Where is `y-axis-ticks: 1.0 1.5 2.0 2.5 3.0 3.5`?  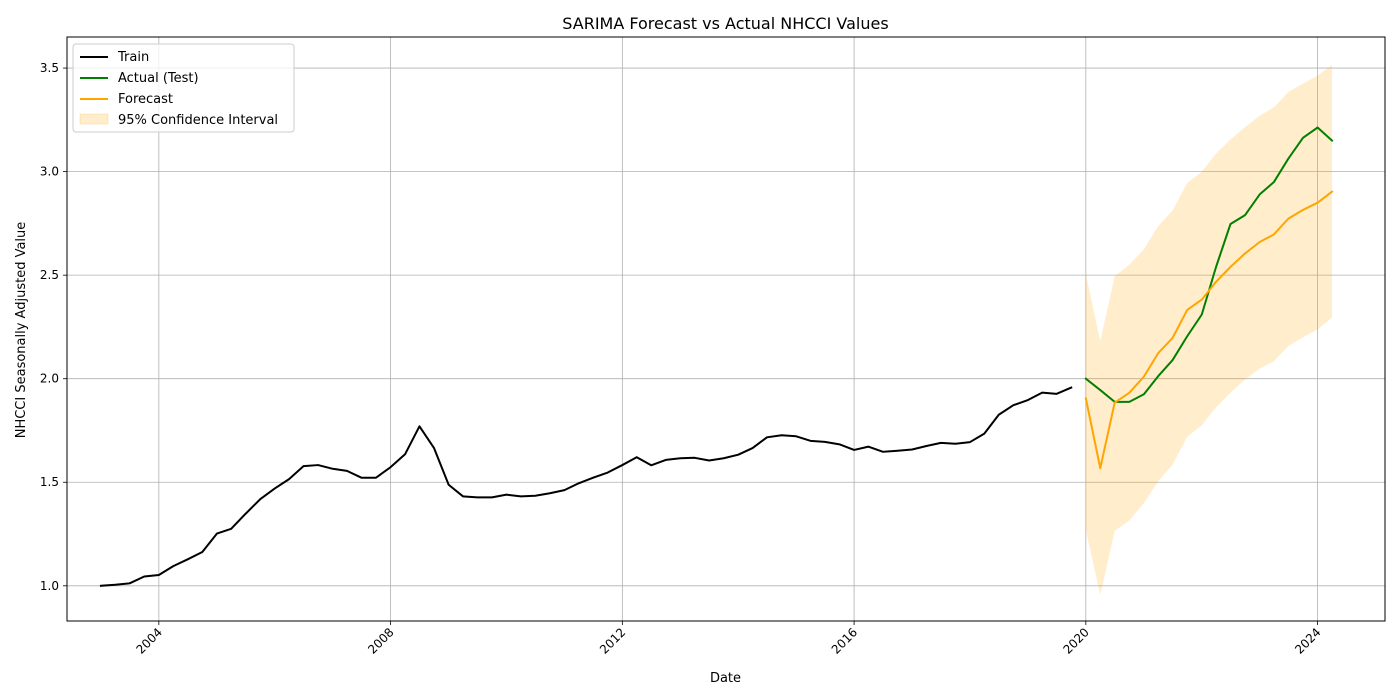
y-axis-ticks: 1.0 1.5 2.0 2.5 3.0 3.5 is located at coordinates (53, 327).